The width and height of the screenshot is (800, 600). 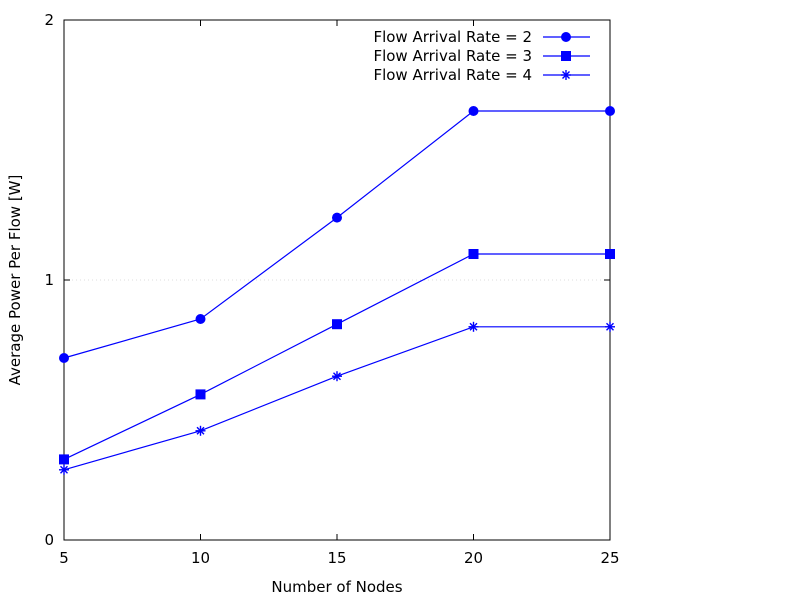 I want to click on y-tick-label: 1, so click(x=49, y=280).